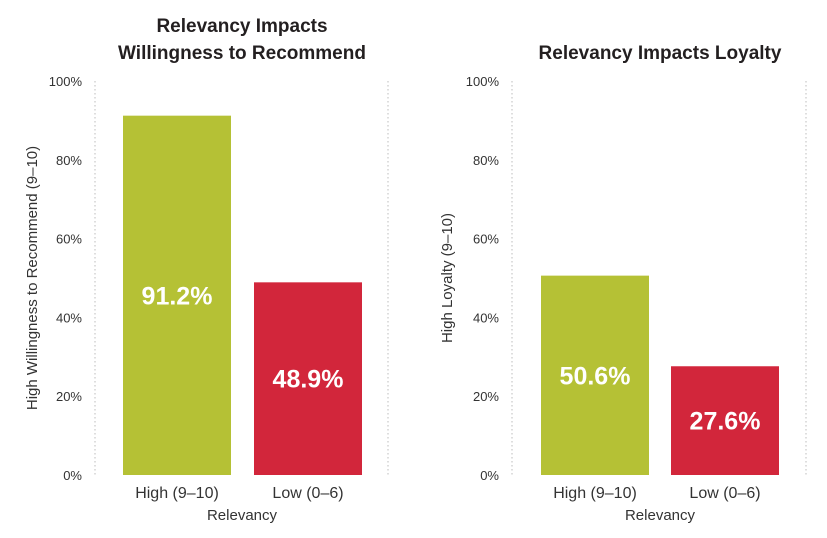  I want to click on bar-data-label: 48.9%, so click(308, 380).